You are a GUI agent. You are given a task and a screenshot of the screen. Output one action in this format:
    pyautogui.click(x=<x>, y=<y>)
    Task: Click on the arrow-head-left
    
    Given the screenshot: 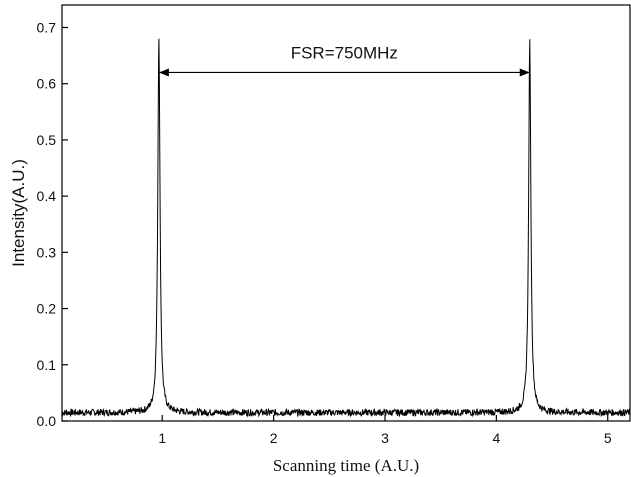 What is the action you would take?
    pyautogui.click(x=163, y=72)
    